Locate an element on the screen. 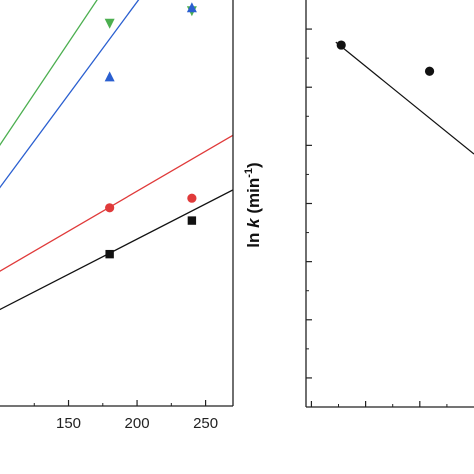 This screenshot has height=474, width=474. y-title-k: k is located at coordinates (253, 222).